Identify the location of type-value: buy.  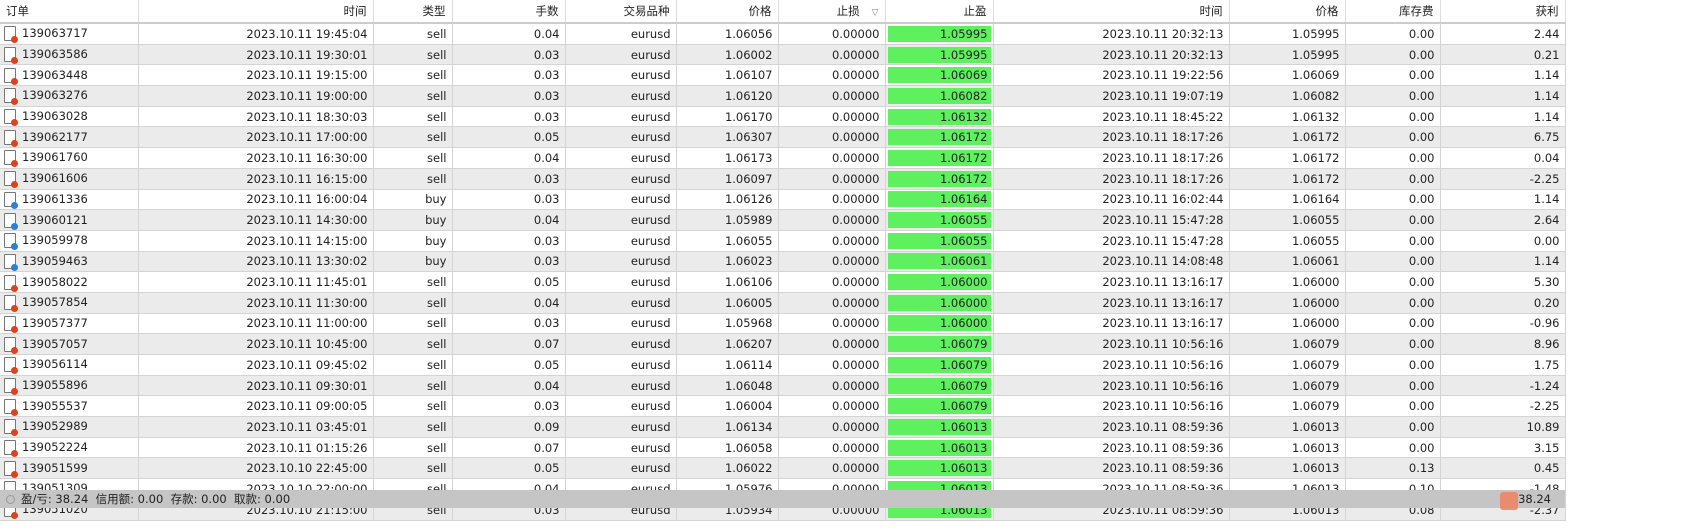
(436, 261).